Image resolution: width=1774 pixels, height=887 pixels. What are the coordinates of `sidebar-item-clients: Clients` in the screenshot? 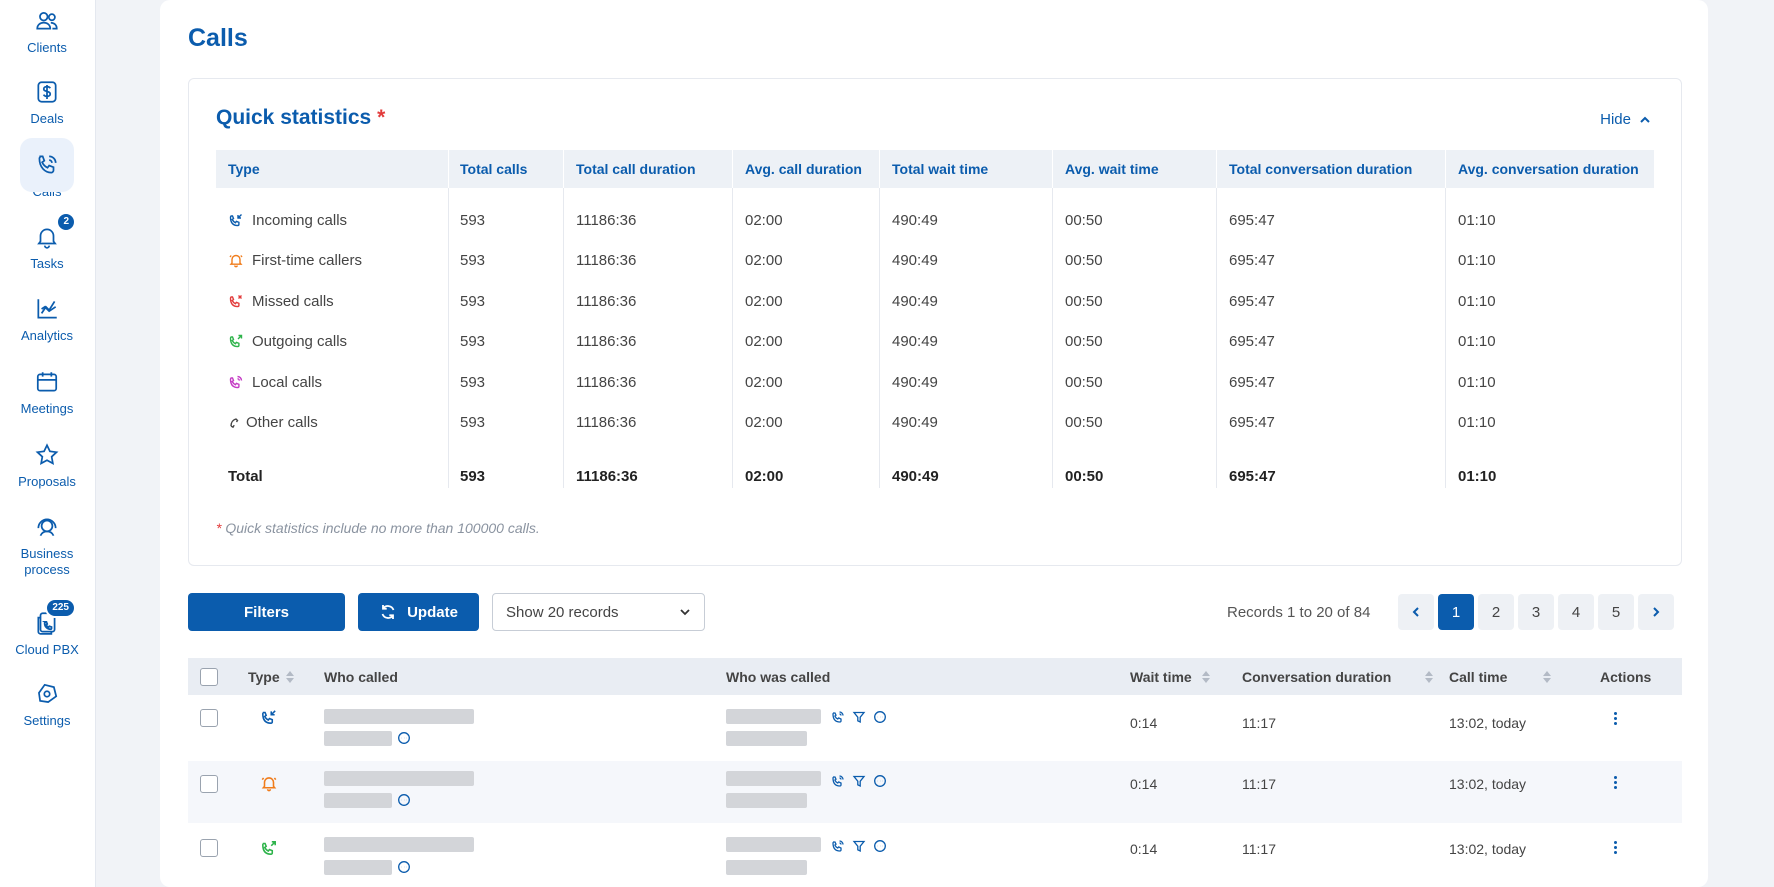 It's located at (47, 28).